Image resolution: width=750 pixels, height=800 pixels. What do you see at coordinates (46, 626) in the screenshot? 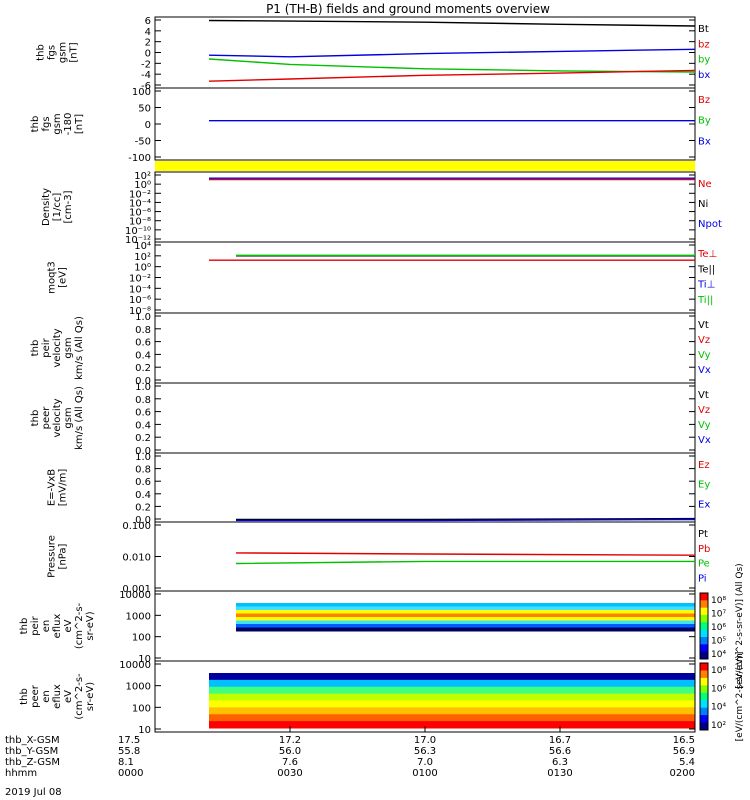
I see `y-axis-label: en` at bounding box center [46, 626].